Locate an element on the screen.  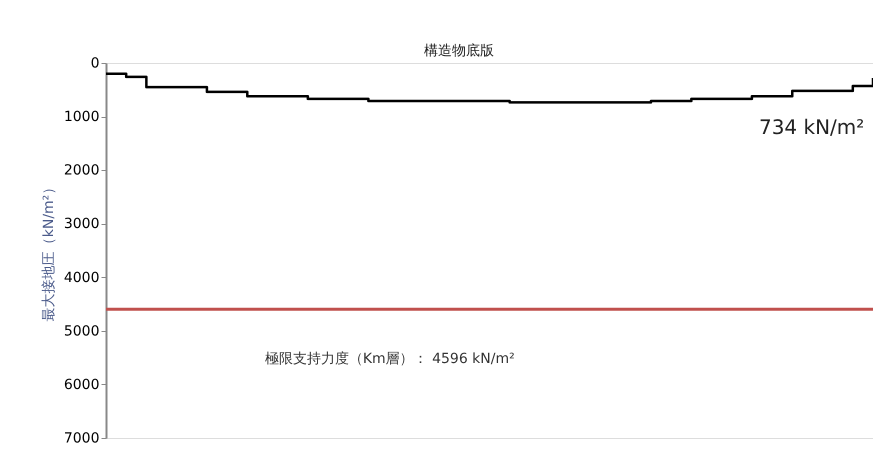
y-tick-label: 7000 is located at coordinates (82, 438).